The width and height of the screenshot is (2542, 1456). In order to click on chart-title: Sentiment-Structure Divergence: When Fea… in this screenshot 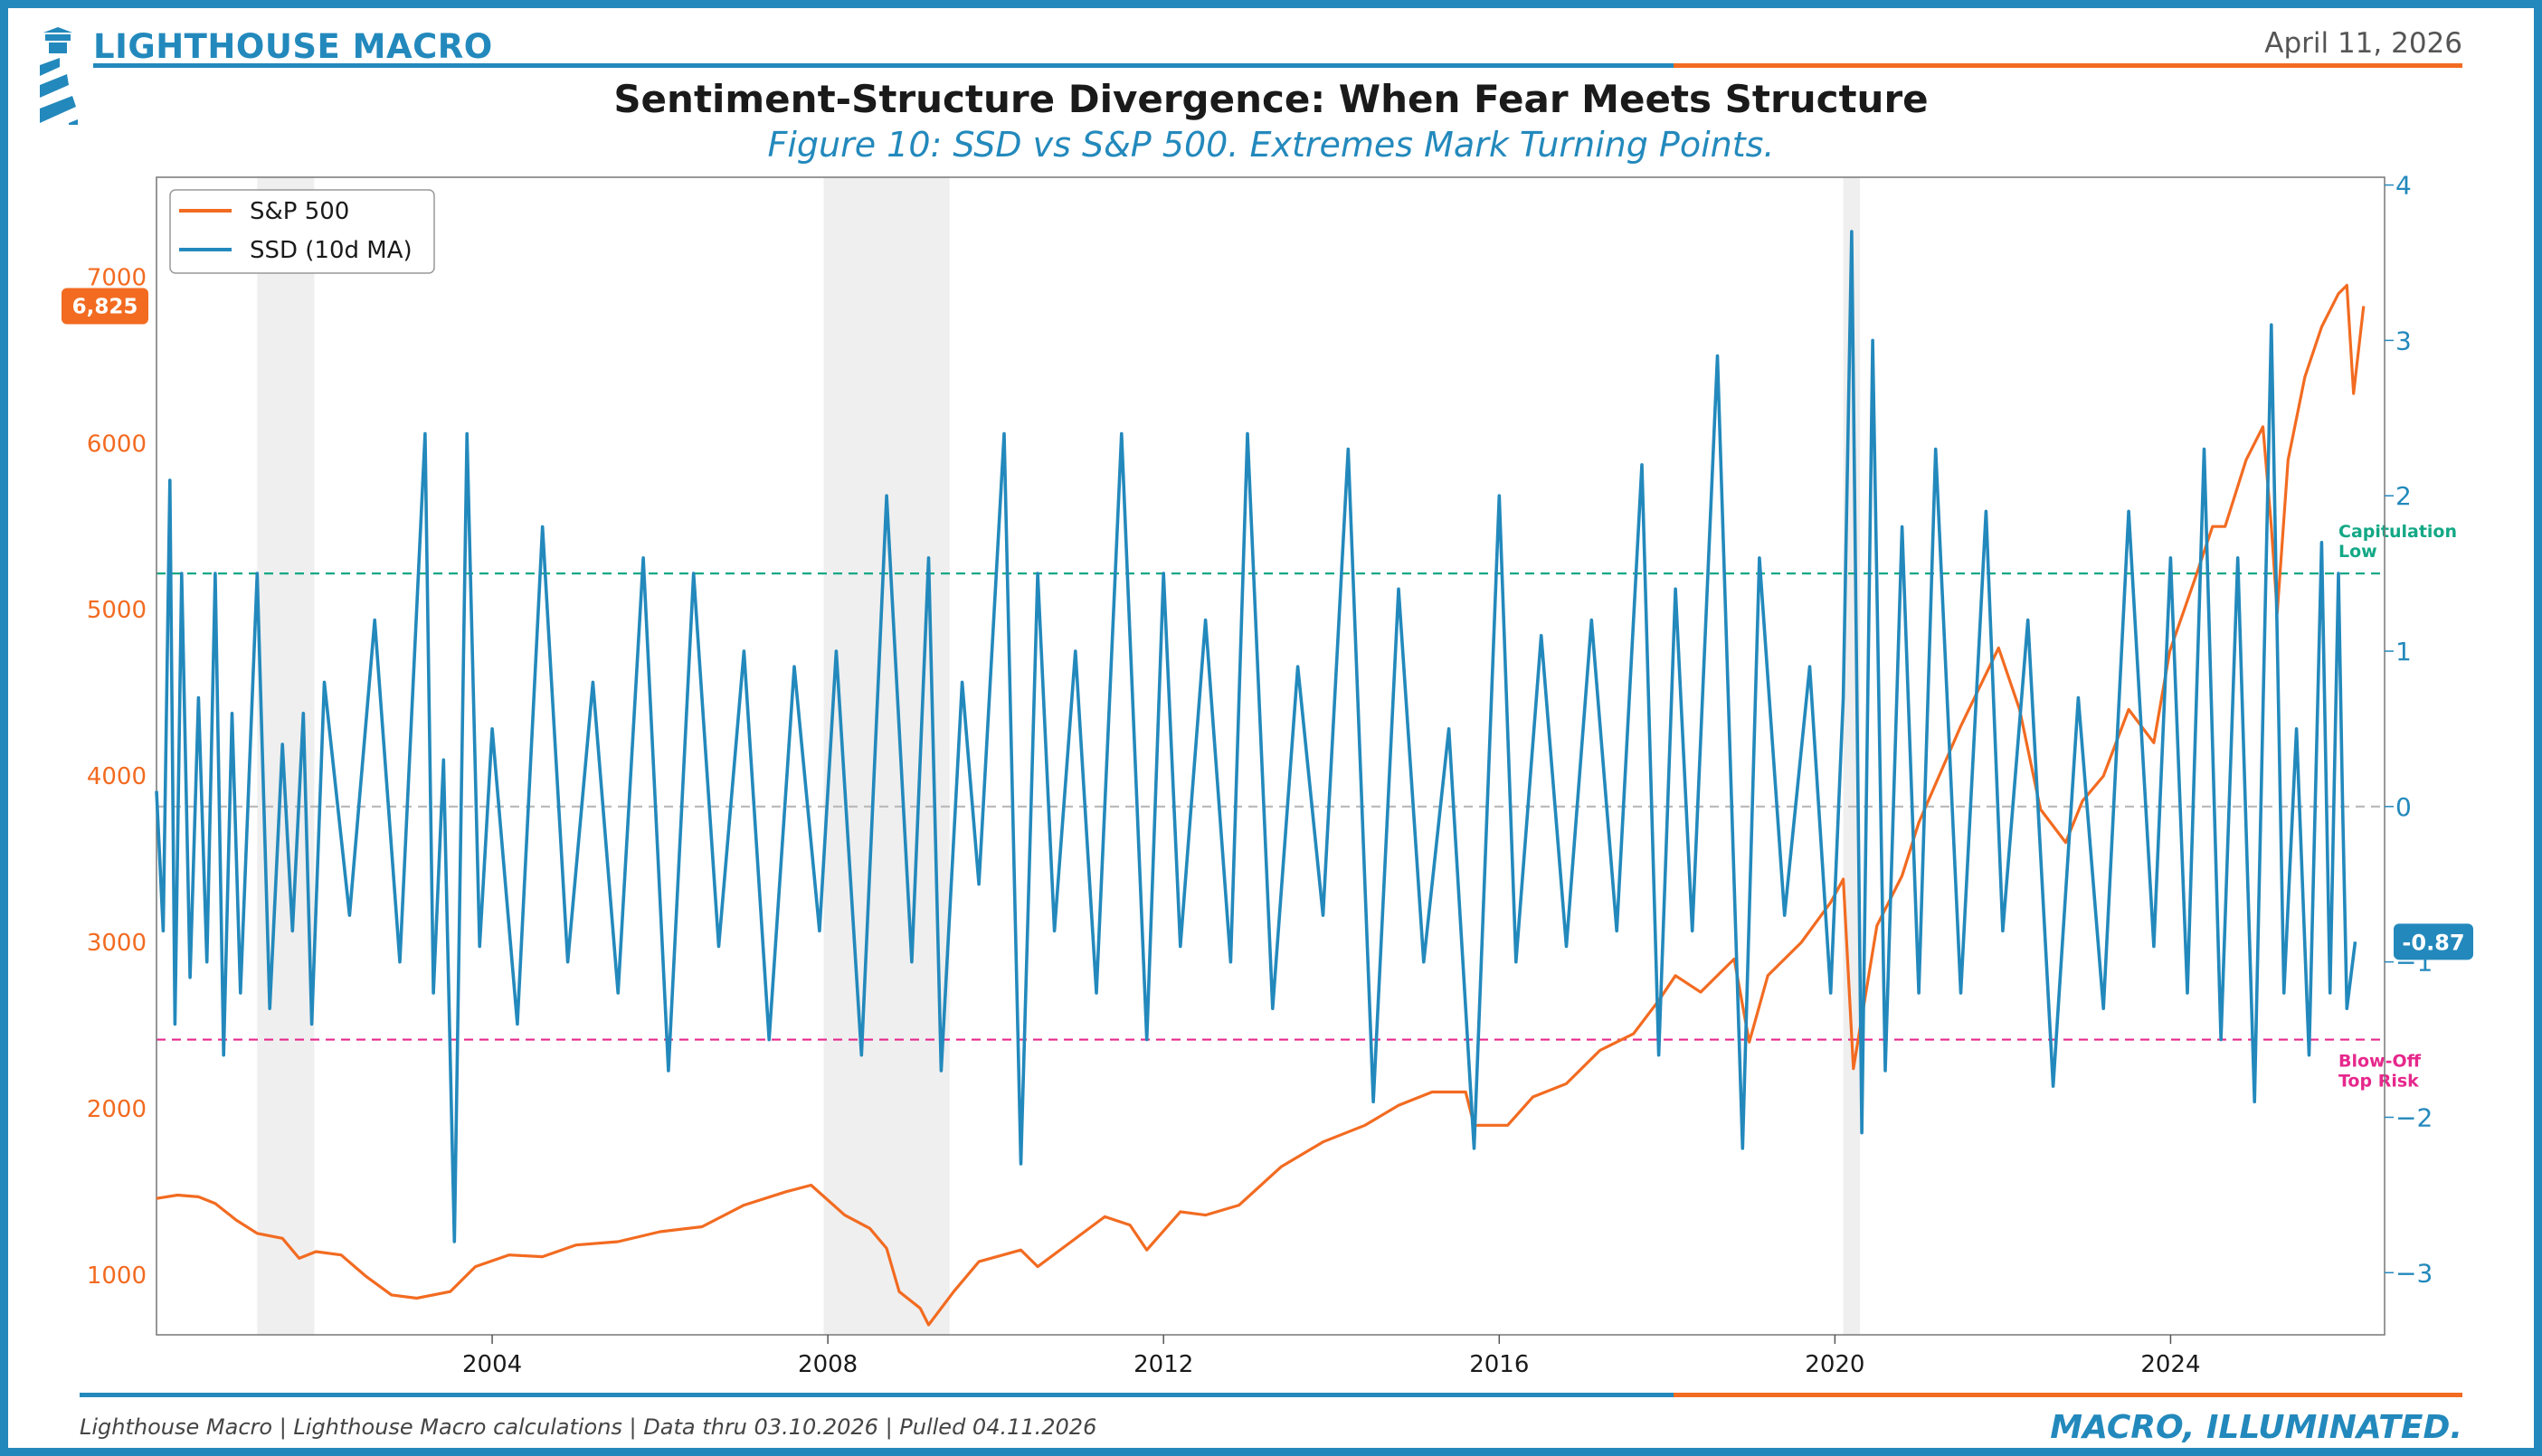, I will do `click(1271, 99)`.